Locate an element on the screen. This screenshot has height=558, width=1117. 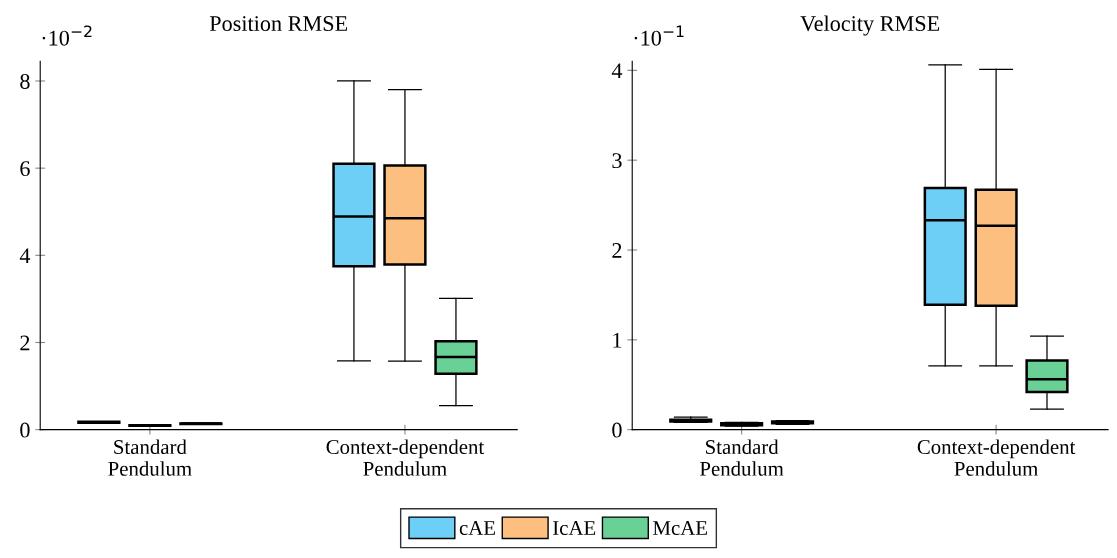
y-tick-label: 6 is located at coordinates (25, 169).